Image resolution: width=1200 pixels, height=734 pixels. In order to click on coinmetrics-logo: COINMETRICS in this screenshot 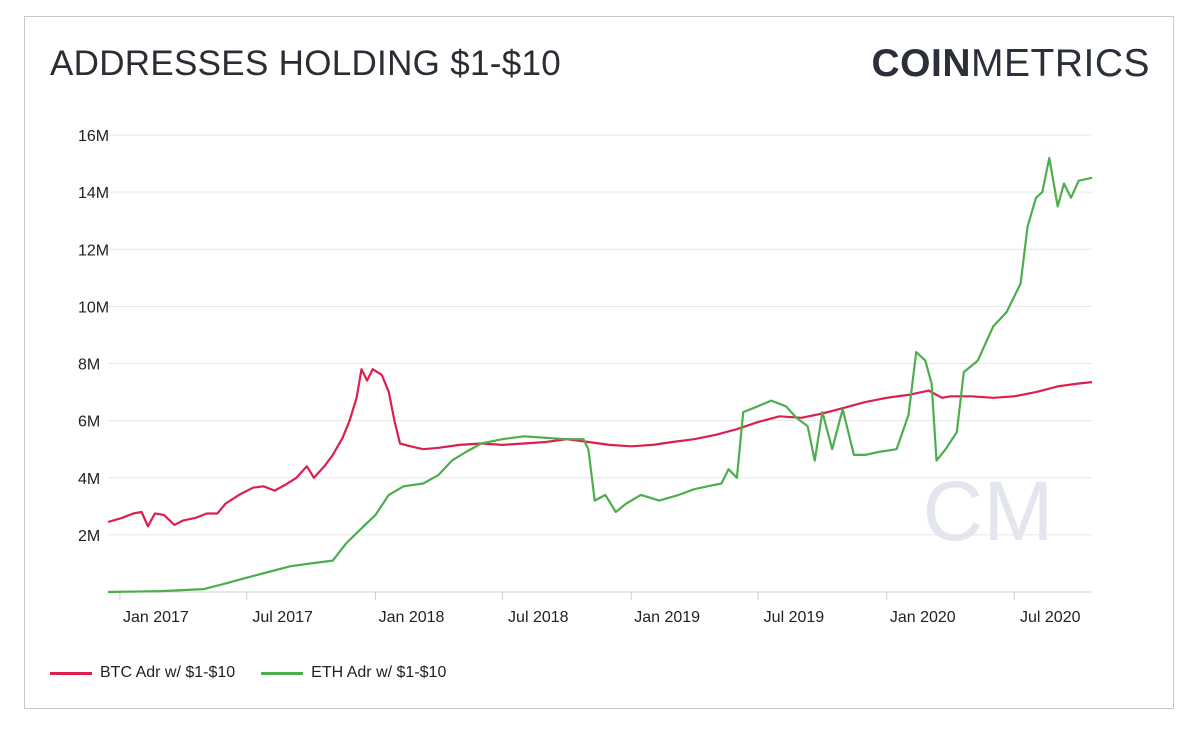, I will do `click(1011, 64)`.